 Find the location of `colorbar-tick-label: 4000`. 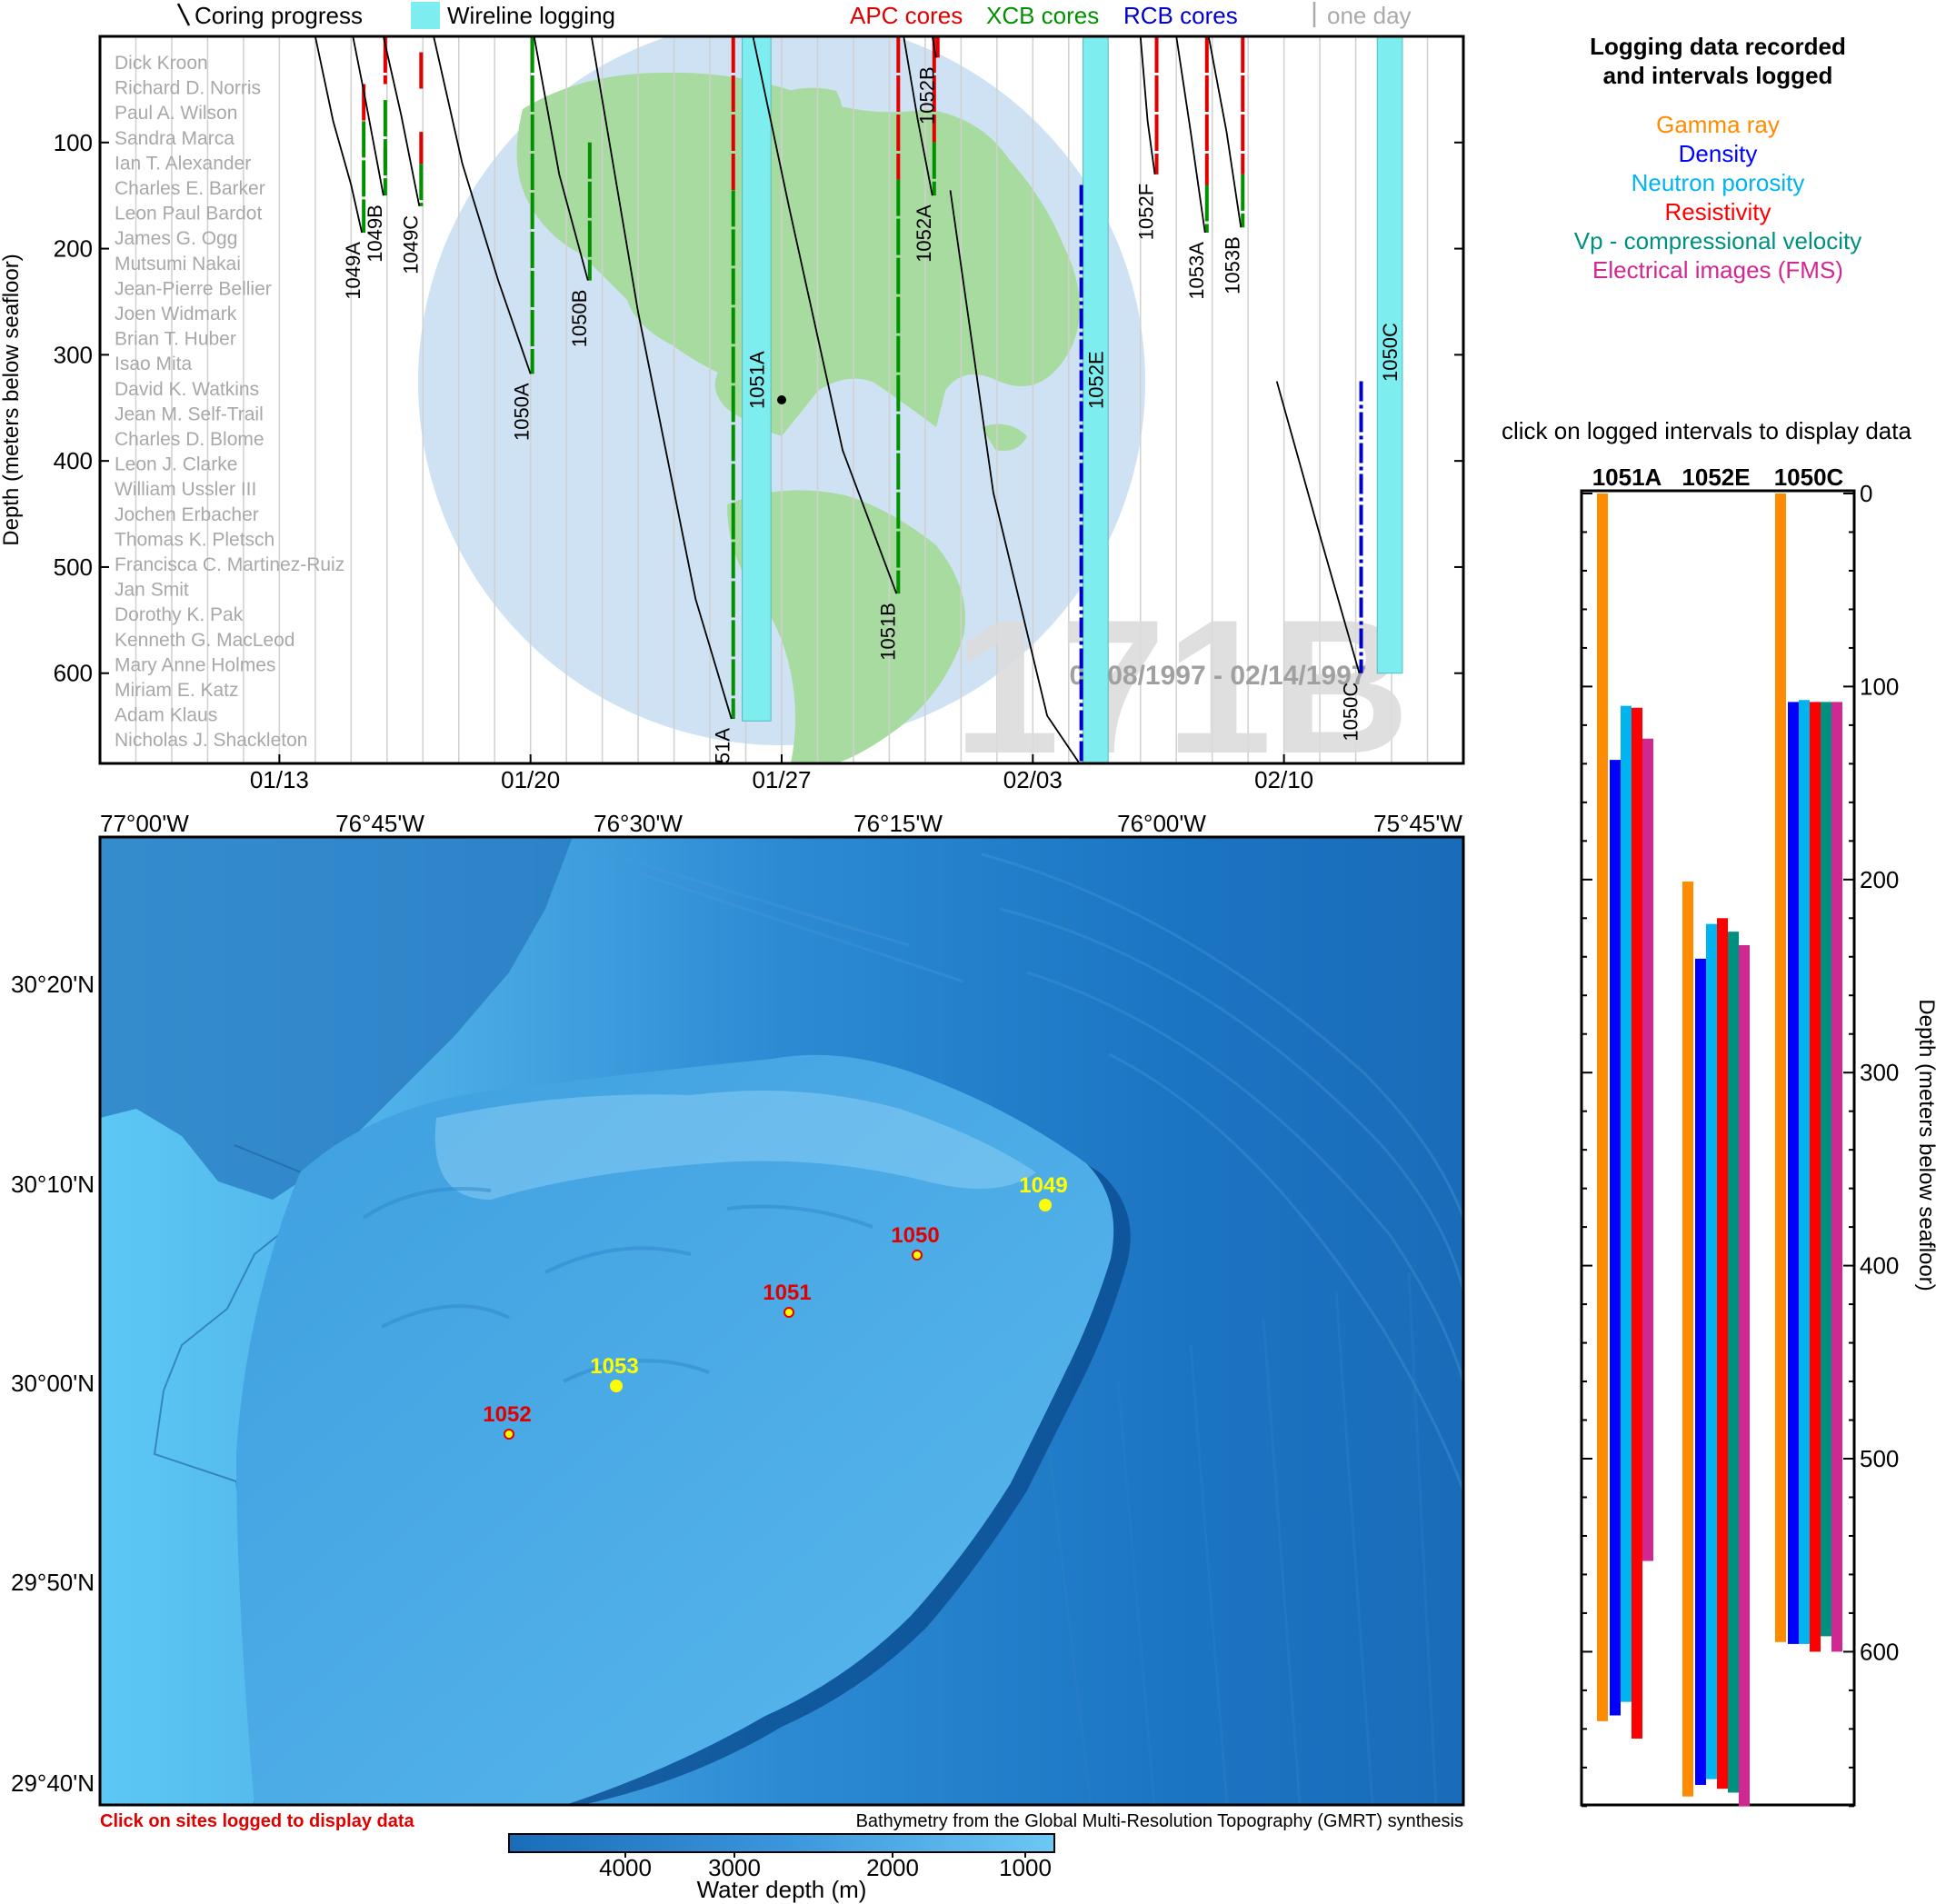

colorbar-tick-label: 4000 is located at coordinates (625, 1868).